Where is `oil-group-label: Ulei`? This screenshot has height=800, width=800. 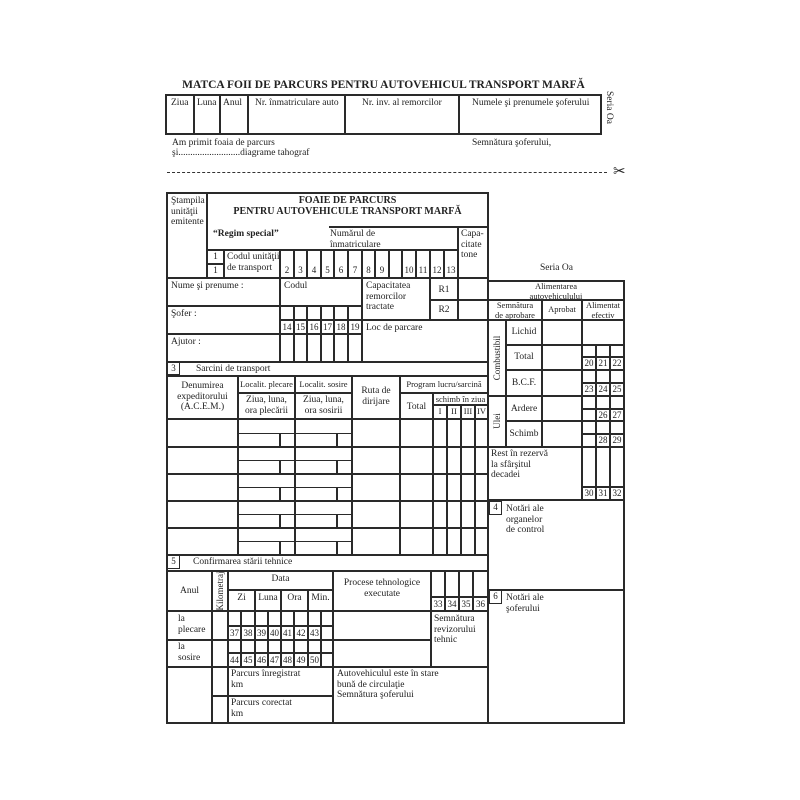
oil-group-label: Ulei is located at coordinates (497, 421).